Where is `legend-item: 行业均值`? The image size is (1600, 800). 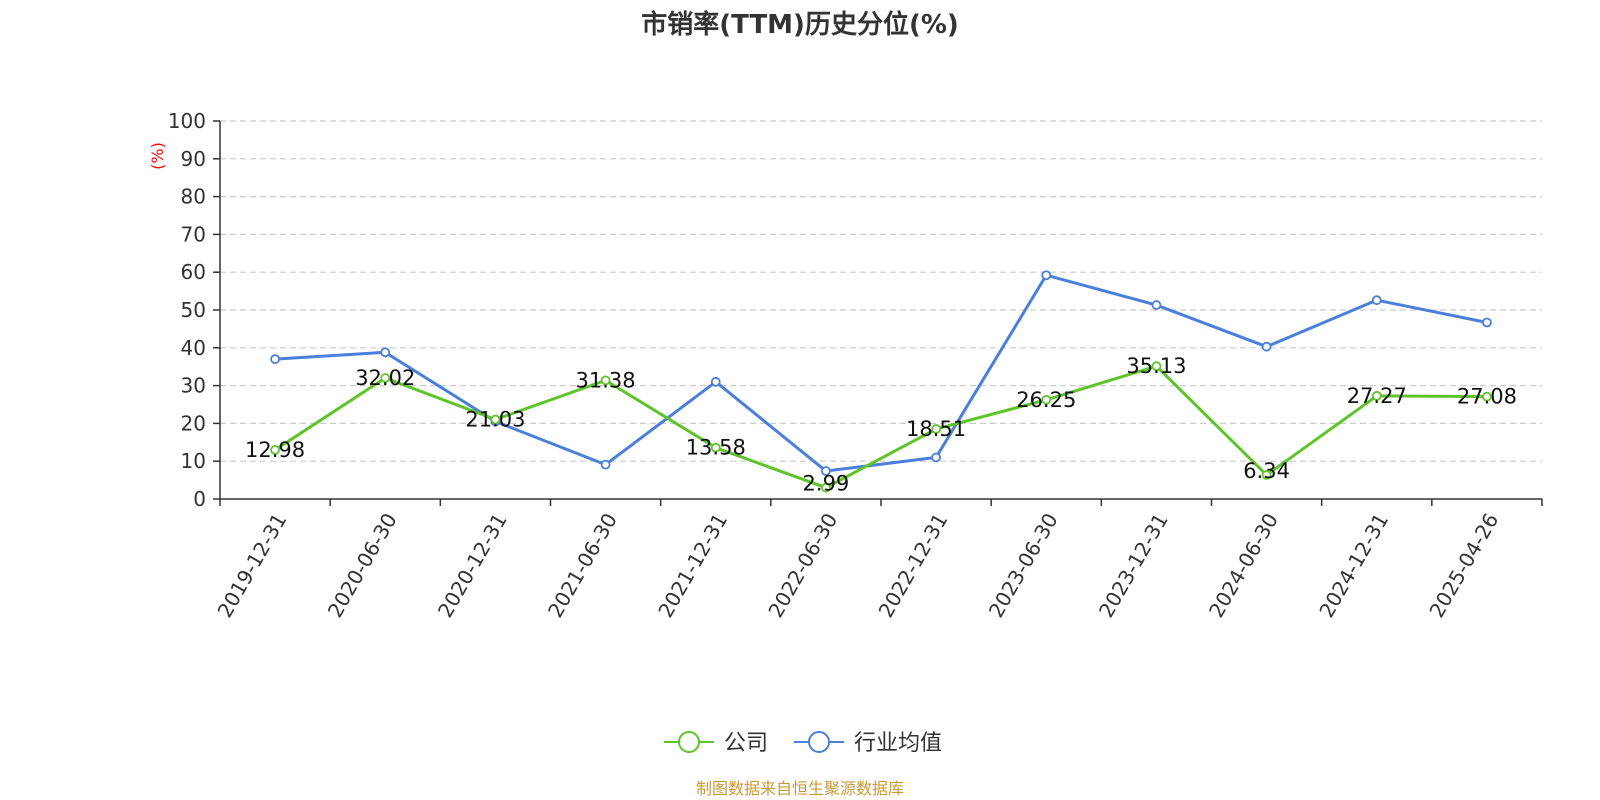
legend-item: 行业均值 is located at coordinates (868, 743).